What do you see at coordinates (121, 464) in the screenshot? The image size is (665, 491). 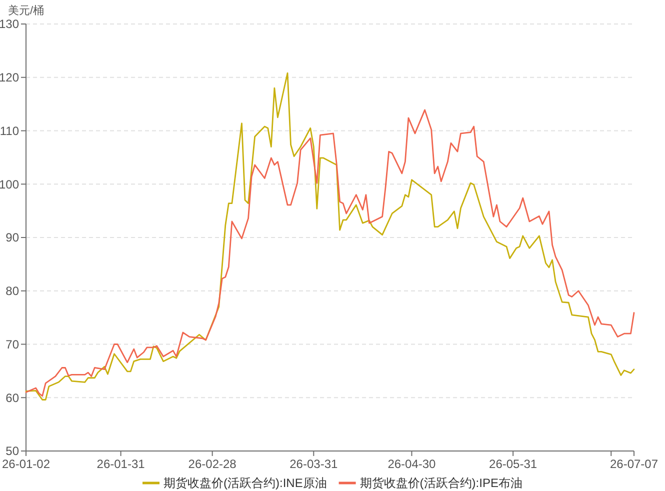 I see `x-tick-label: 26-01-31` at bounding box center [121, 464].